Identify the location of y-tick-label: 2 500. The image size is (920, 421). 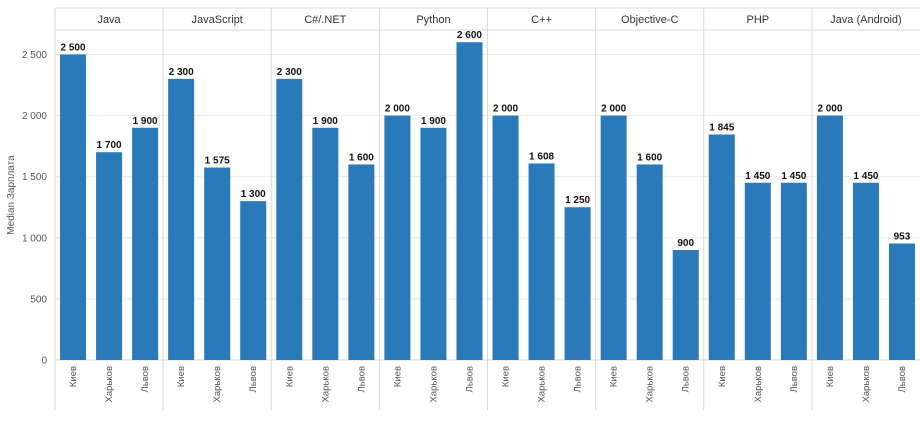
(34, 55).